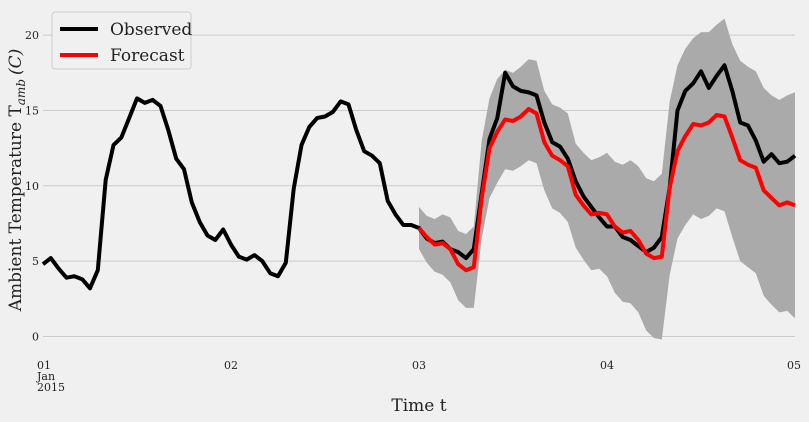 This screenshot has height=422, width=809. Describe the element at coordinates (45, 376) in the screenshot. I see `x-tick-sublabel-month: Jan` at that location.